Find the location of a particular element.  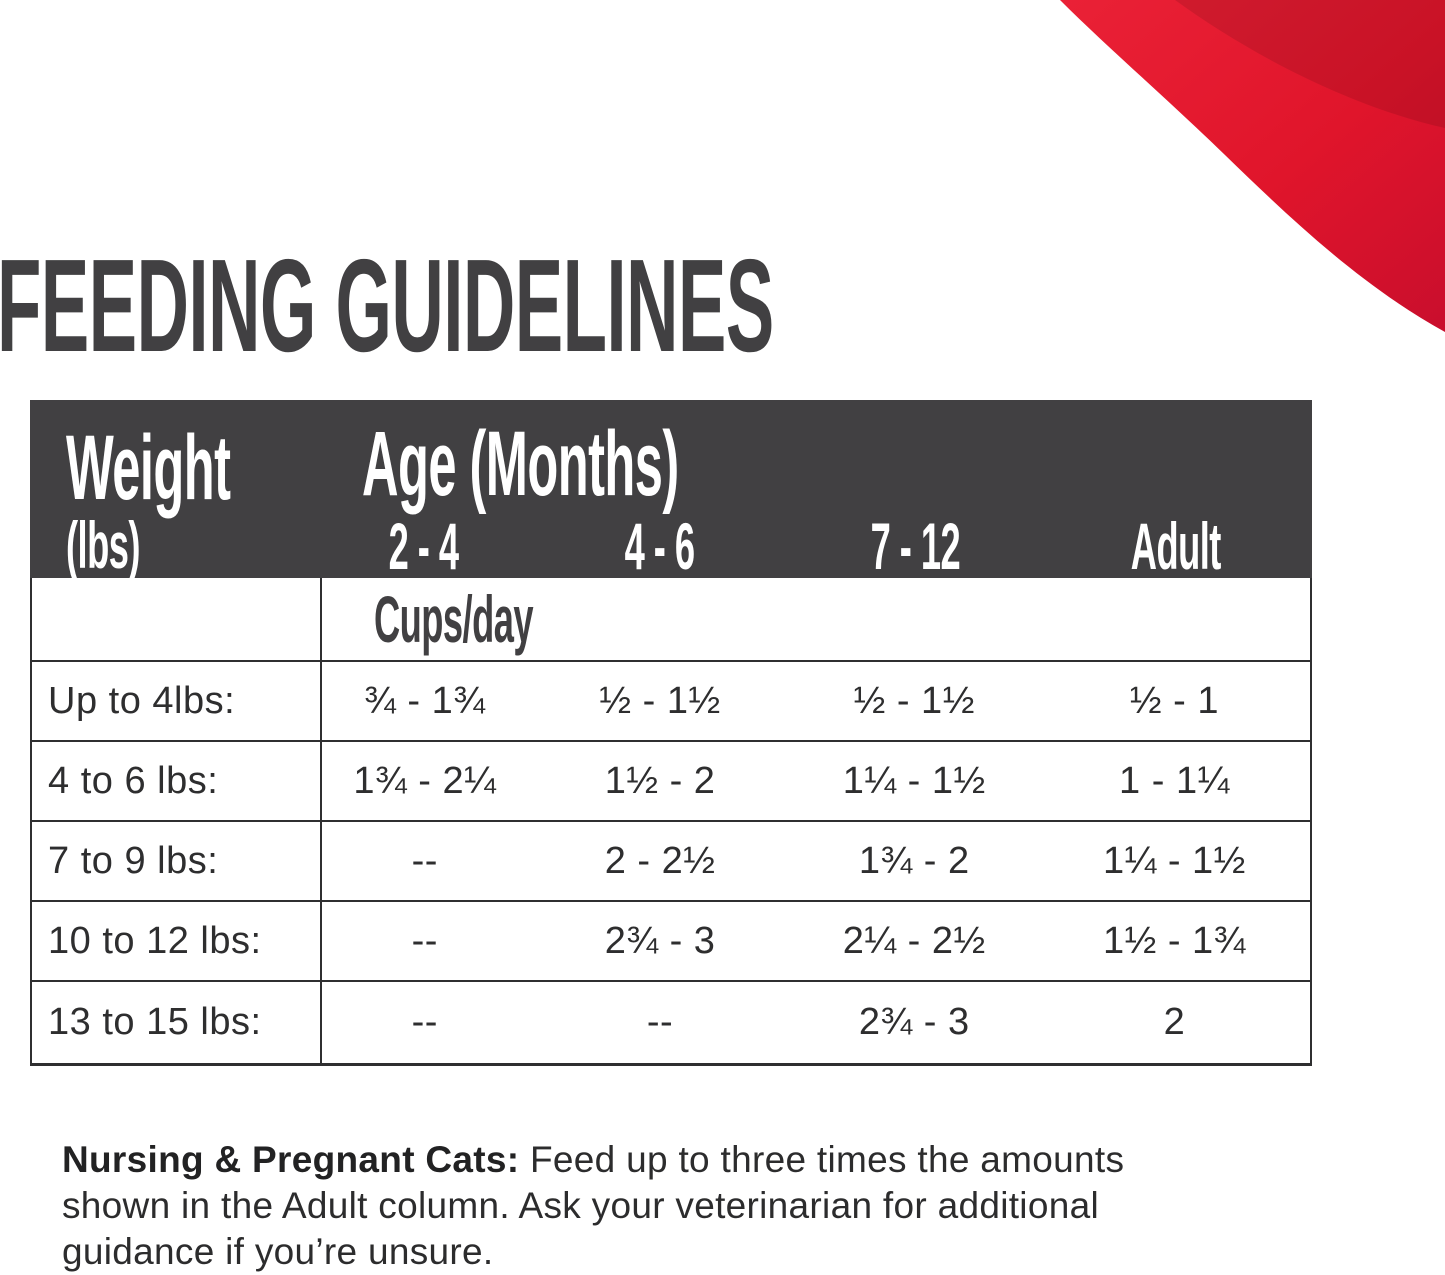

weight-range-label: 10 to 12 lbs: is located at coordinates (155, 940).